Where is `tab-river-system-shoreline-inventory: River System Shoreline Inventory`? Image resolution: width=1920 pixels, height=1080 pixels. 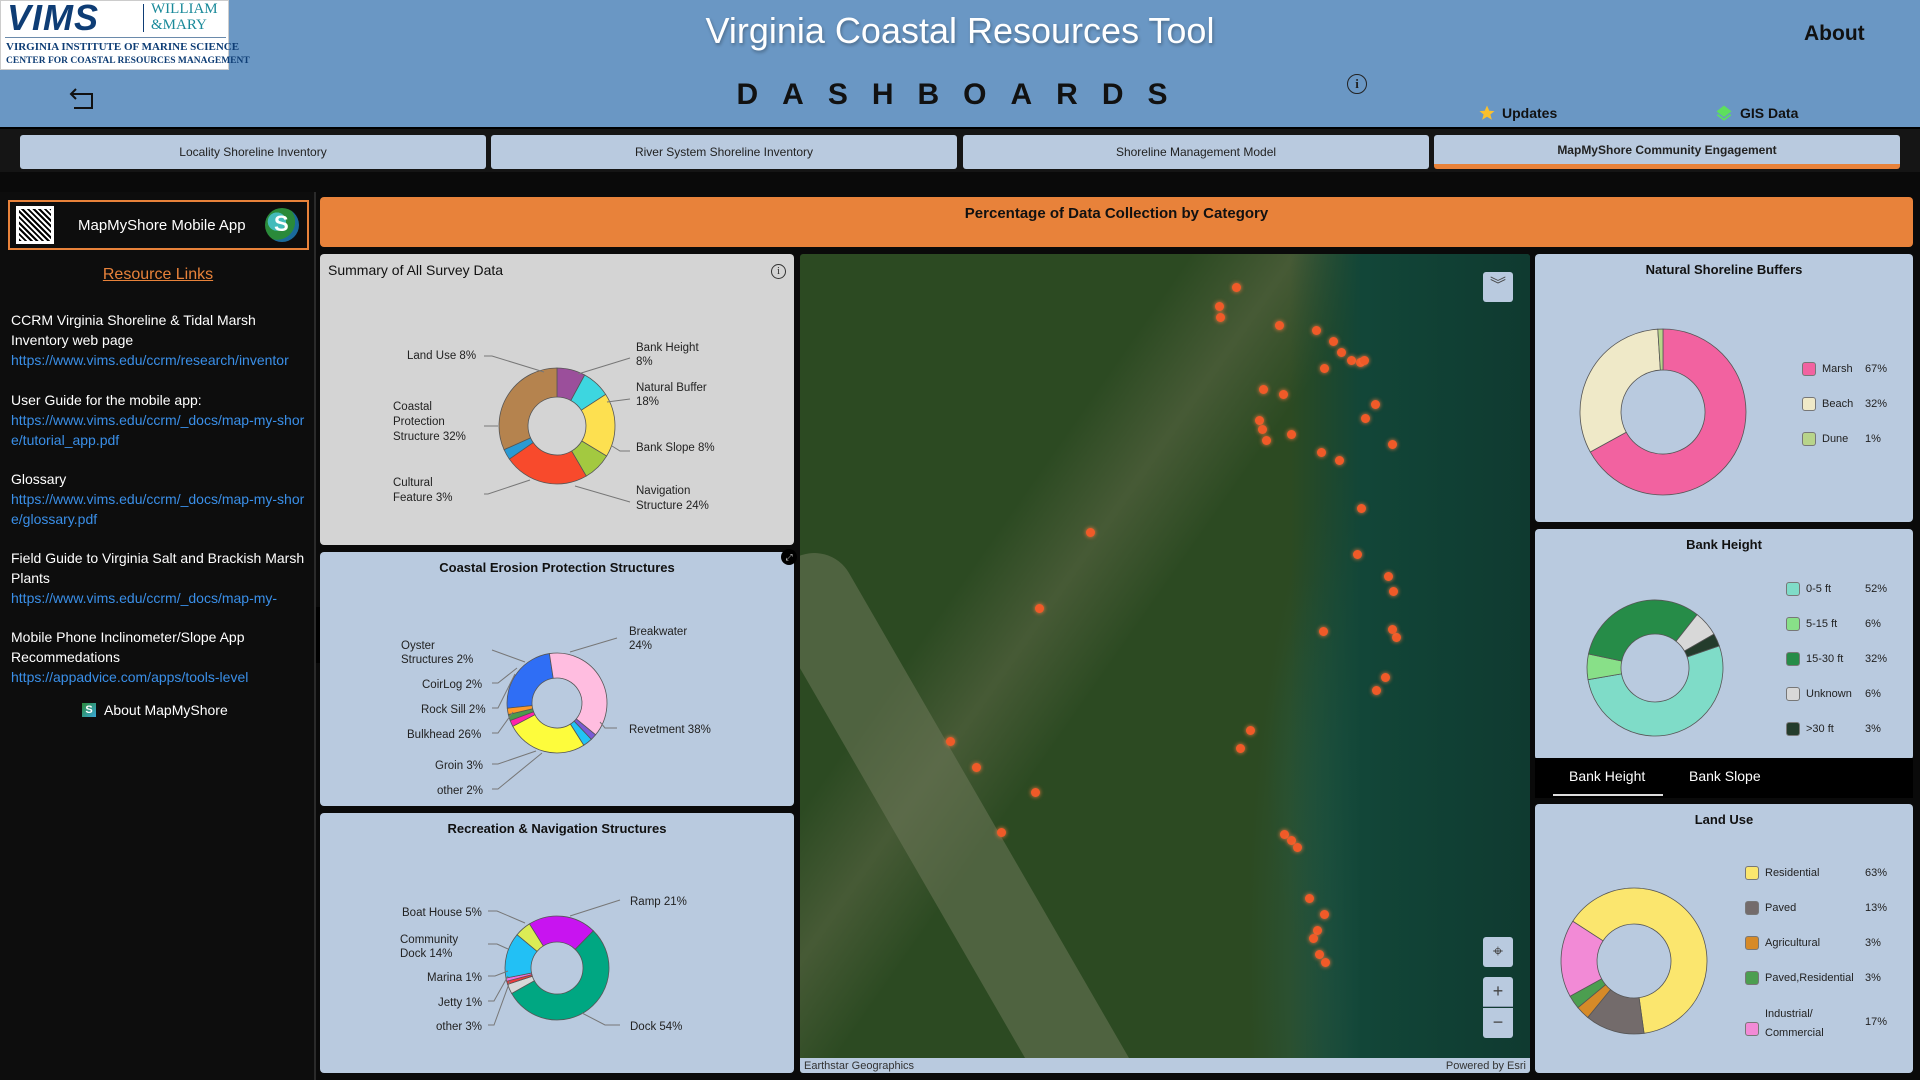 tab-river-system-shoreline-inventory: River System Shoreline Inventory is located at coordinates (724, 152).